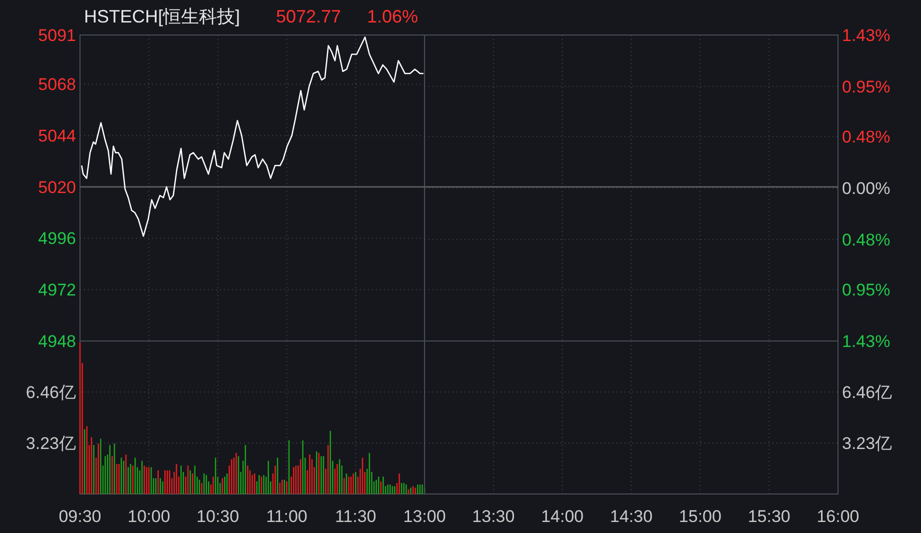 The image size is (921, 533). What do you see at coordinates (562, 516) in the screenshot?
I see `x-tick-label: 14:00` at bounding box center [562, 516].